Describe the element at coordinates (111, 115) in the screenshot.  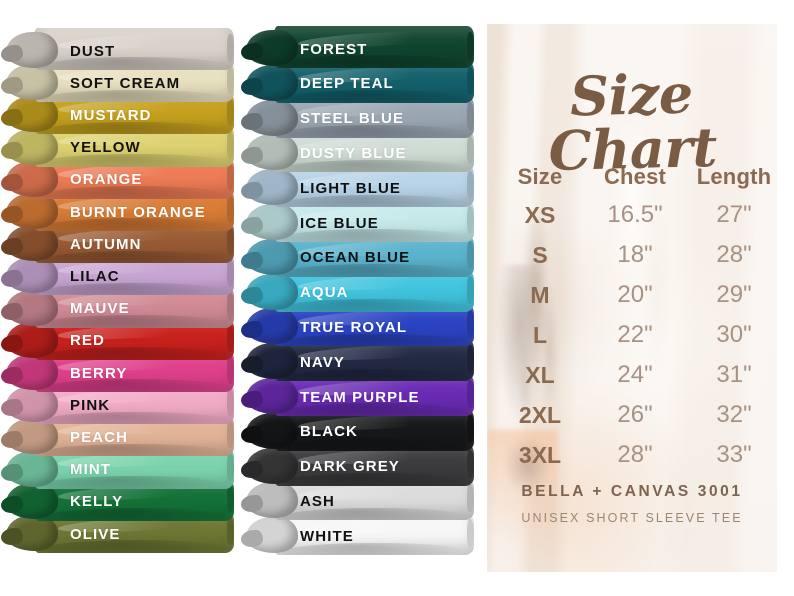
I see `color-name-label: MUSTARD` at that location.